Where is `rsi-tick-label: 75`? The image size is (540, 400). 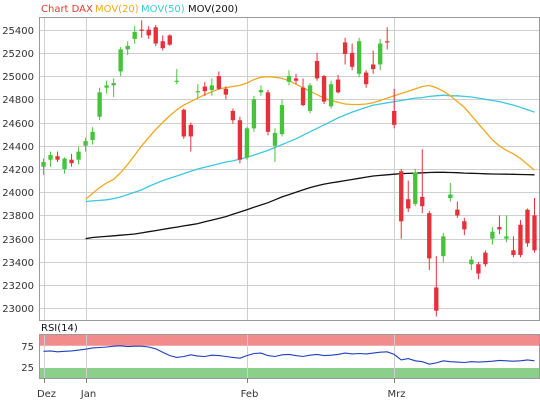
rsi-tick-label: 75 is located at coordinates (27, 347).